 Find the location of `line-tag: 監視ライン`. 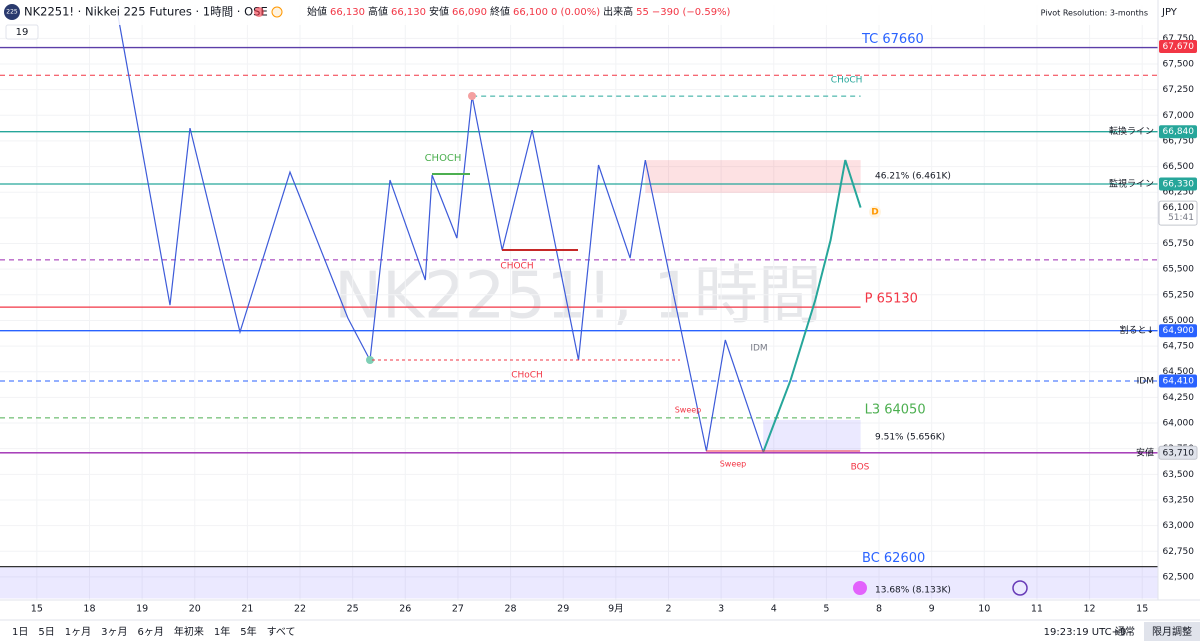

line-tag: 監視ライン is located at coordinates (1131, 184).